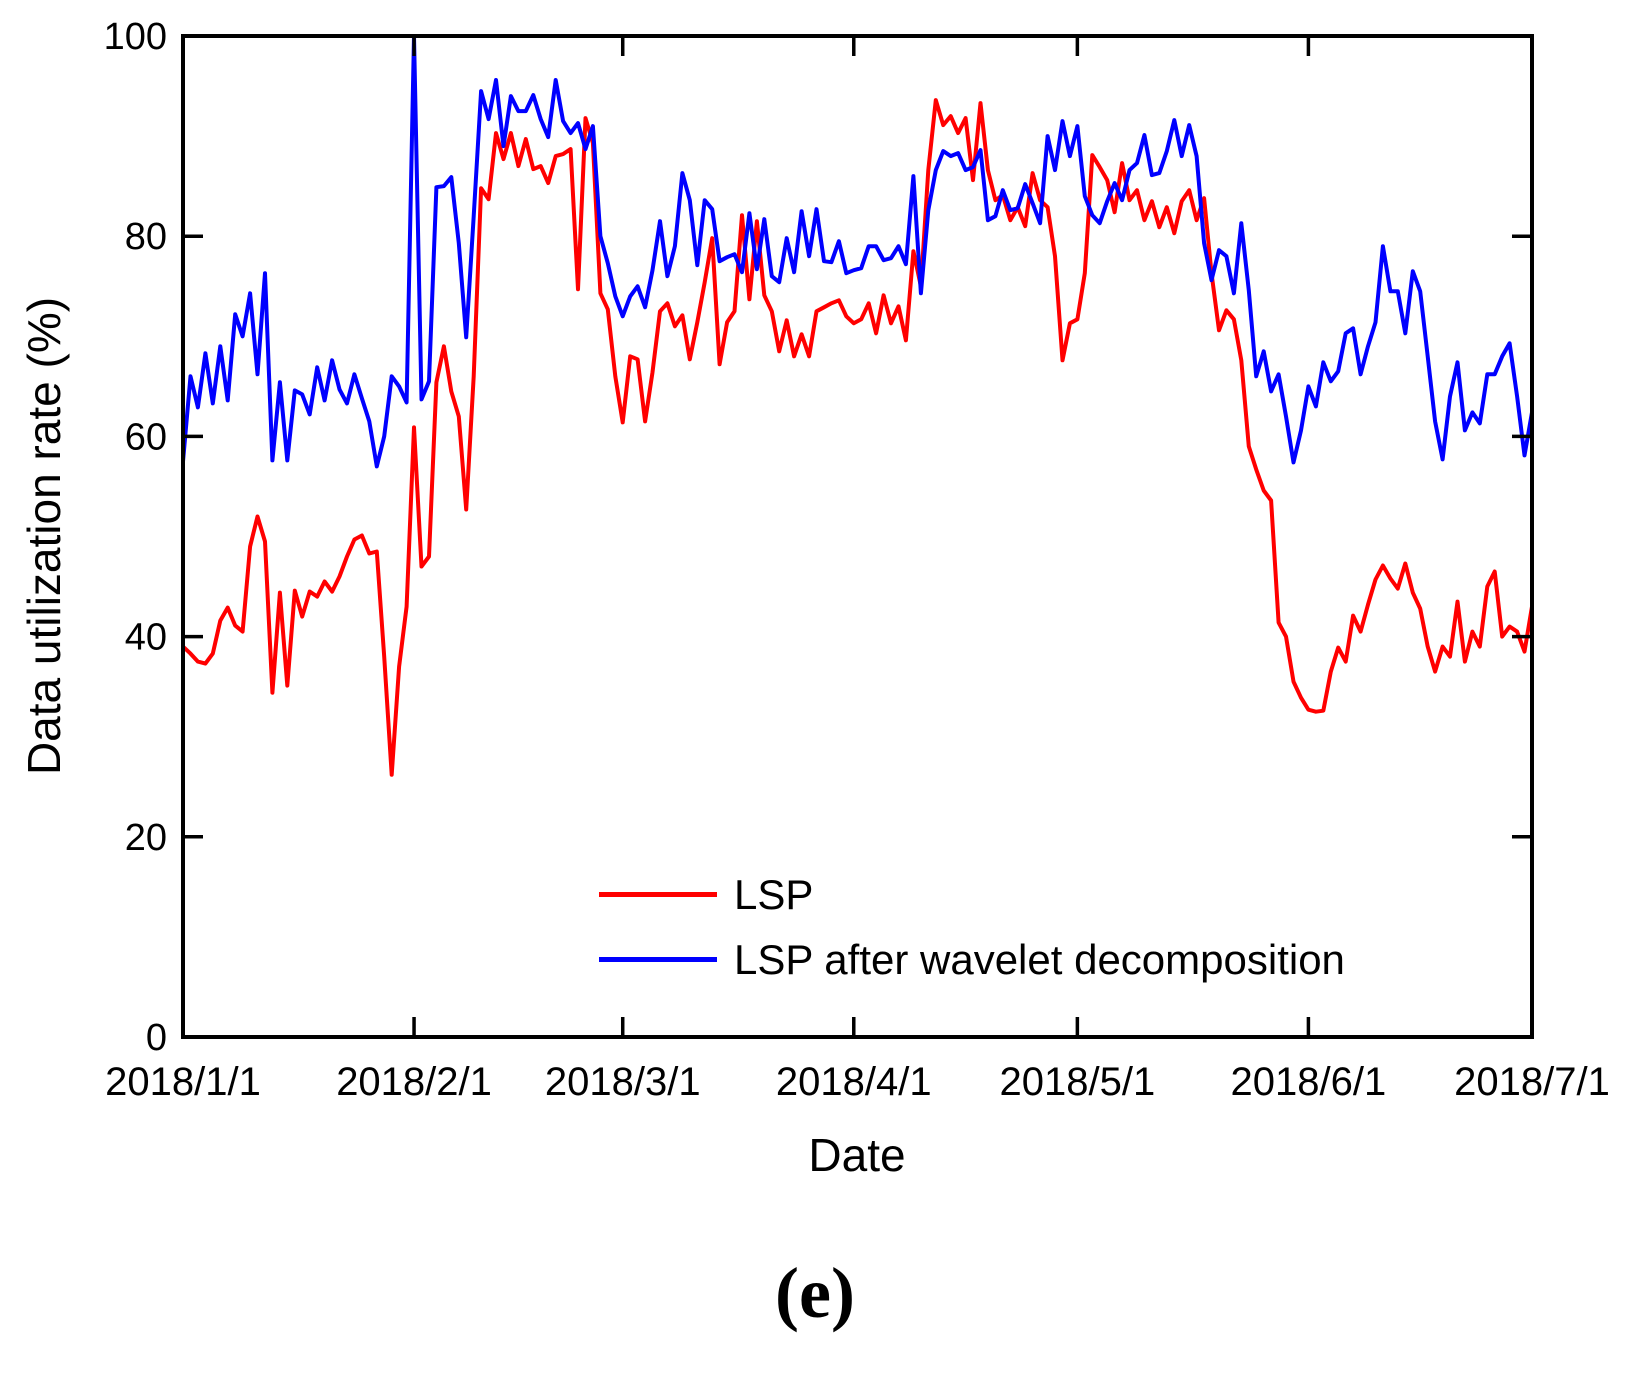  I want to click on y-tick-label: 20, so click(146, 838).